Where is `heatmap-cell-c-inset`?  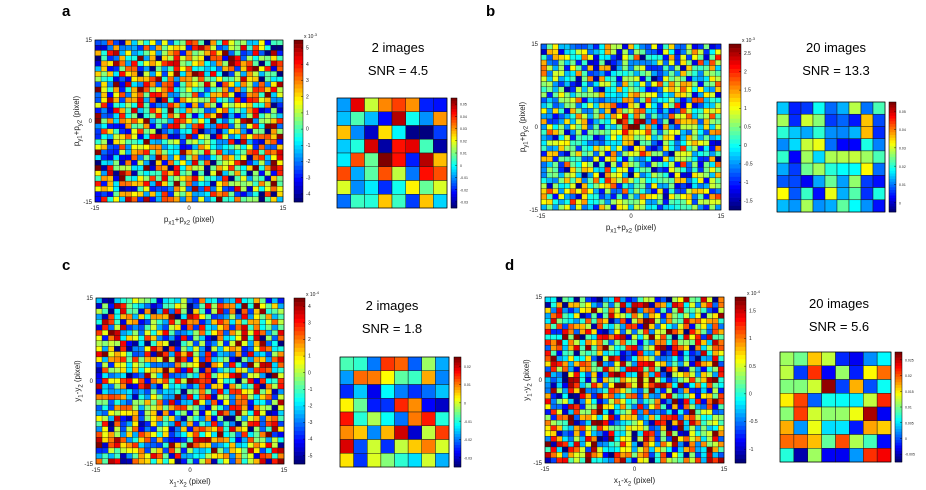
heatmap-cell-c-inset is located at coordinates (387, 405).